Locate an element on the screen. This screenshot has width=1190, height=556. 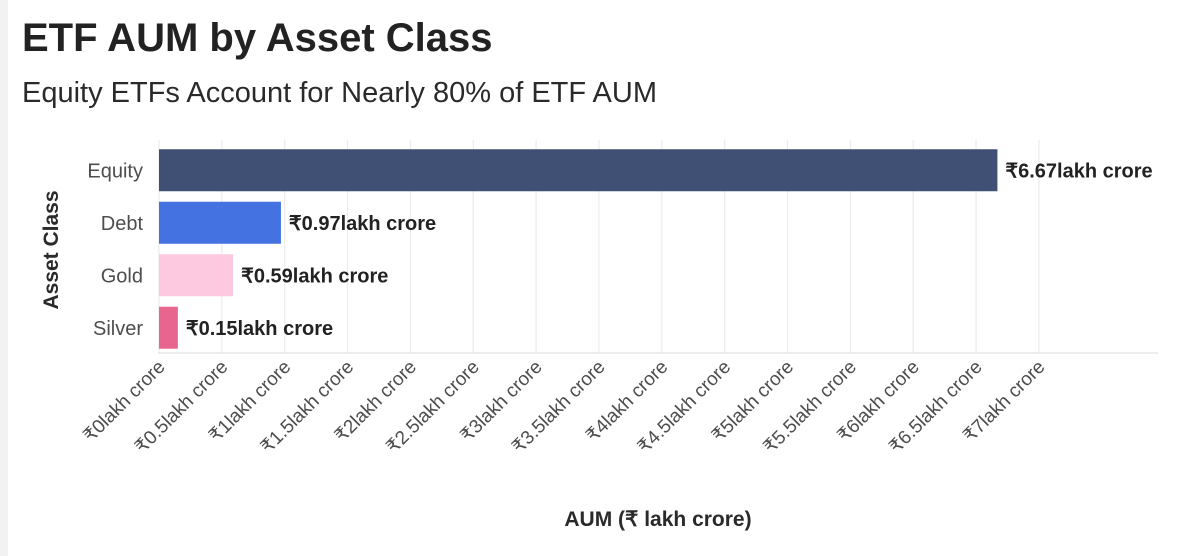
bar-silver is located at coordinates (168, 327).